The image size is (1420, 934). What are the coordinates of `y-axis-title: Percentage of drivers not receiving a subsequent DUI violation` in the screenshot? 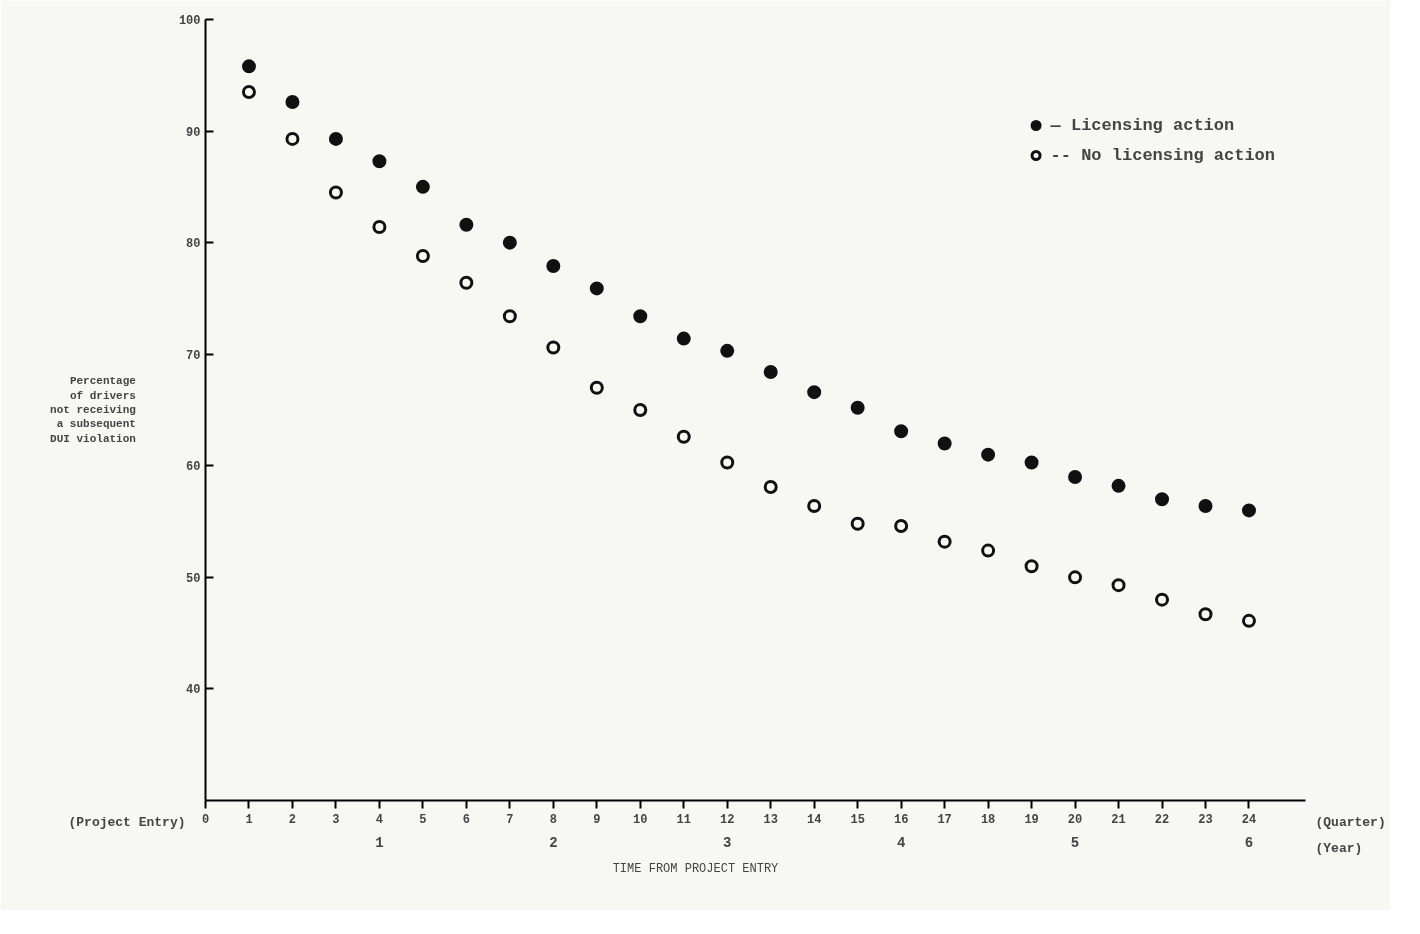 It's located at (93, 410).